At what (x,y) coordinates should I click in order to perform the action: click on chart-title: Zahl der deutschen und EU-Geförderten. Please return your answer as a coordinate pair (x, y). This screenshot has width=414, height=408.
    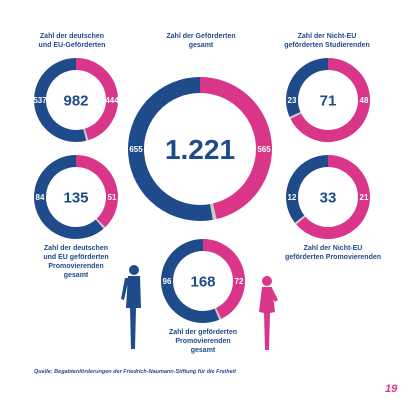
    Looking at the image, I should click on (72, 41).